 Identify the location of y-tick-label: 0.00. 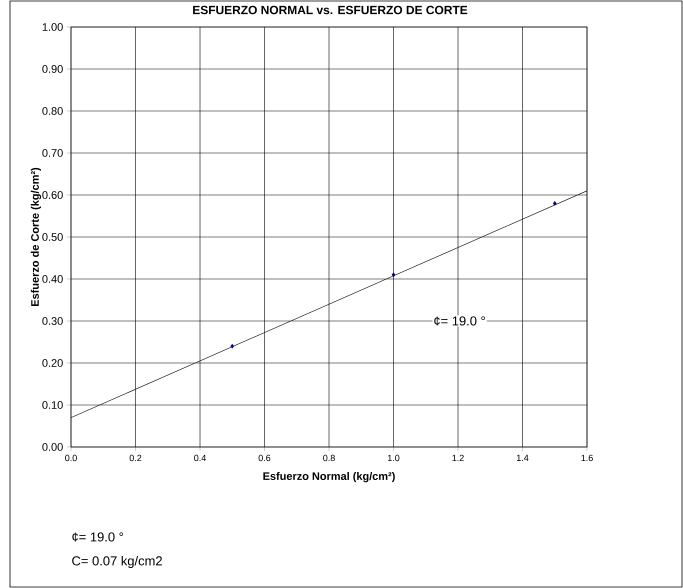
(52, 447).